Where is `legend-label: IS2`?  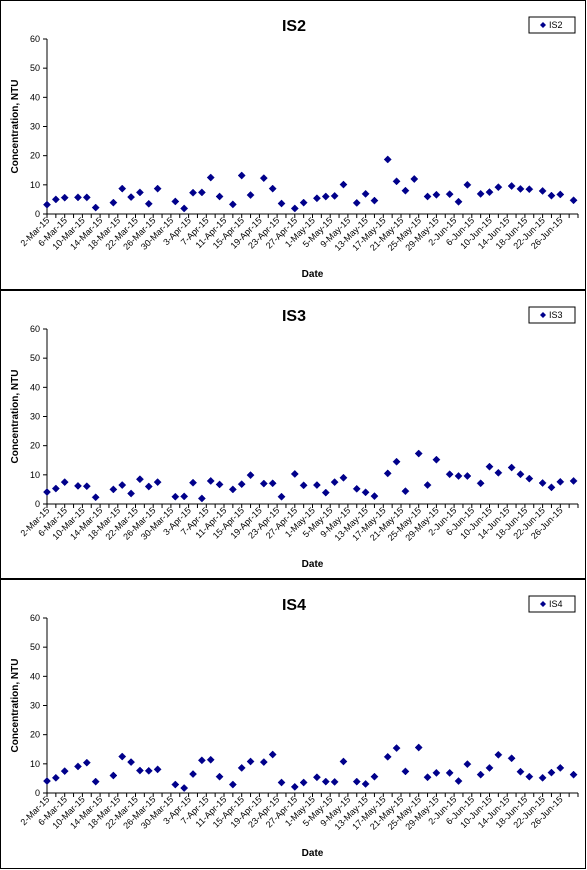 legend-label: IS2 is located at coordinates (556, 25).